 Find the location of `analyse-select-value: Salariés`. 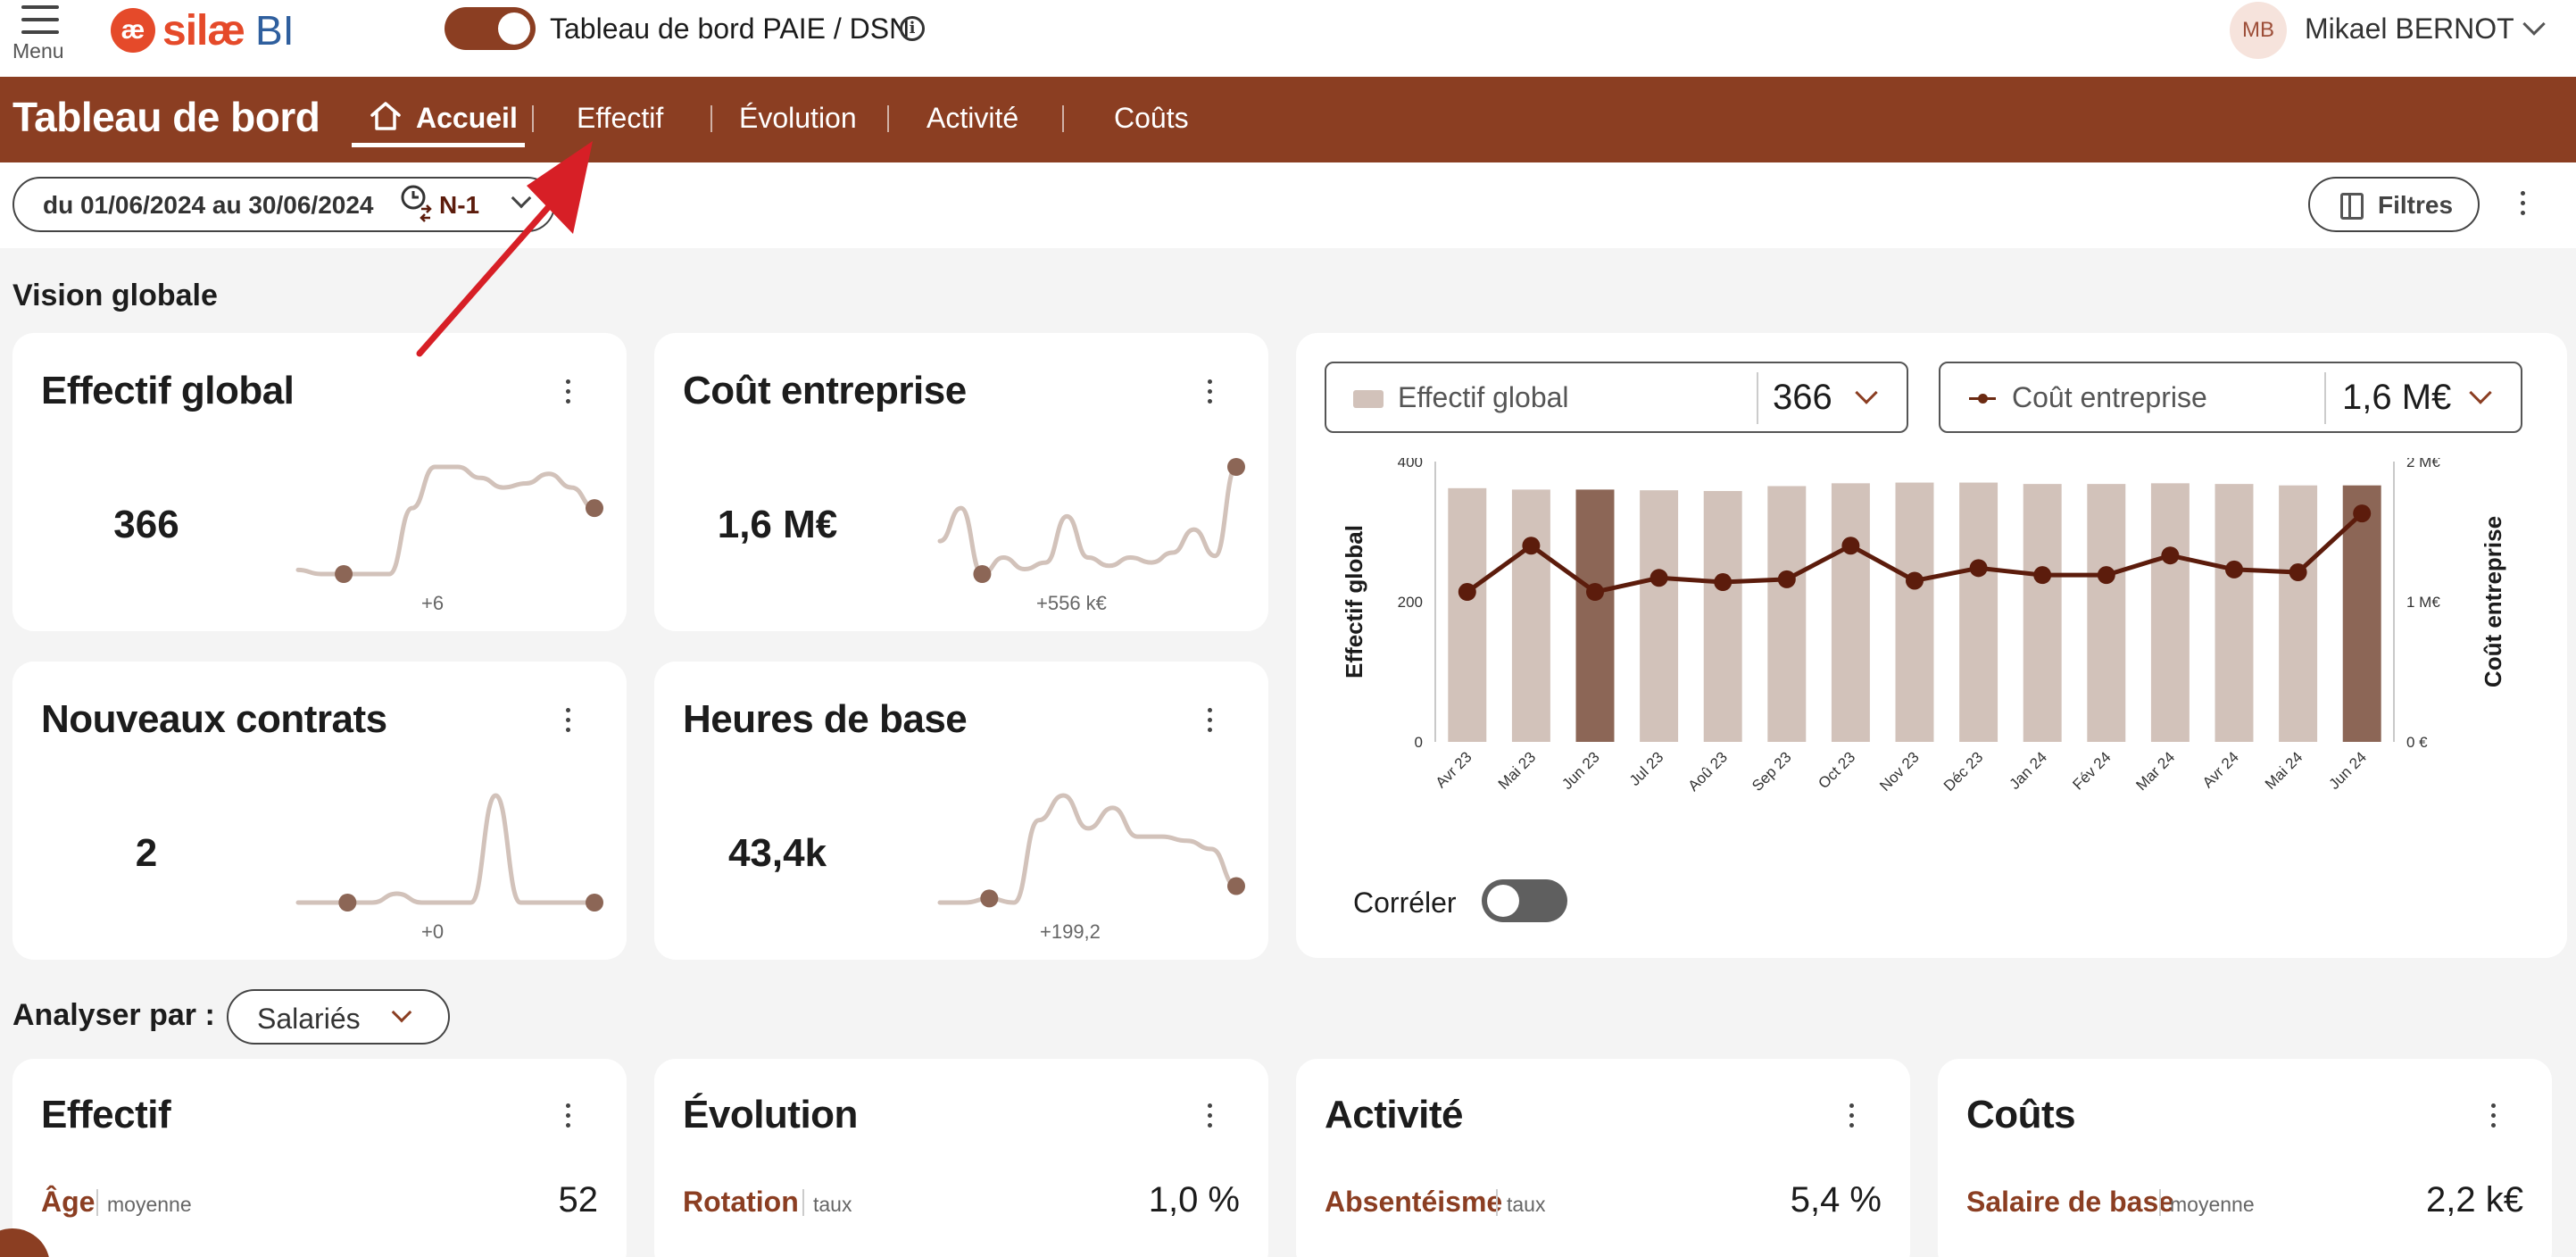

analyse-select-value: Salariés is located at coordinates (309, 1019).